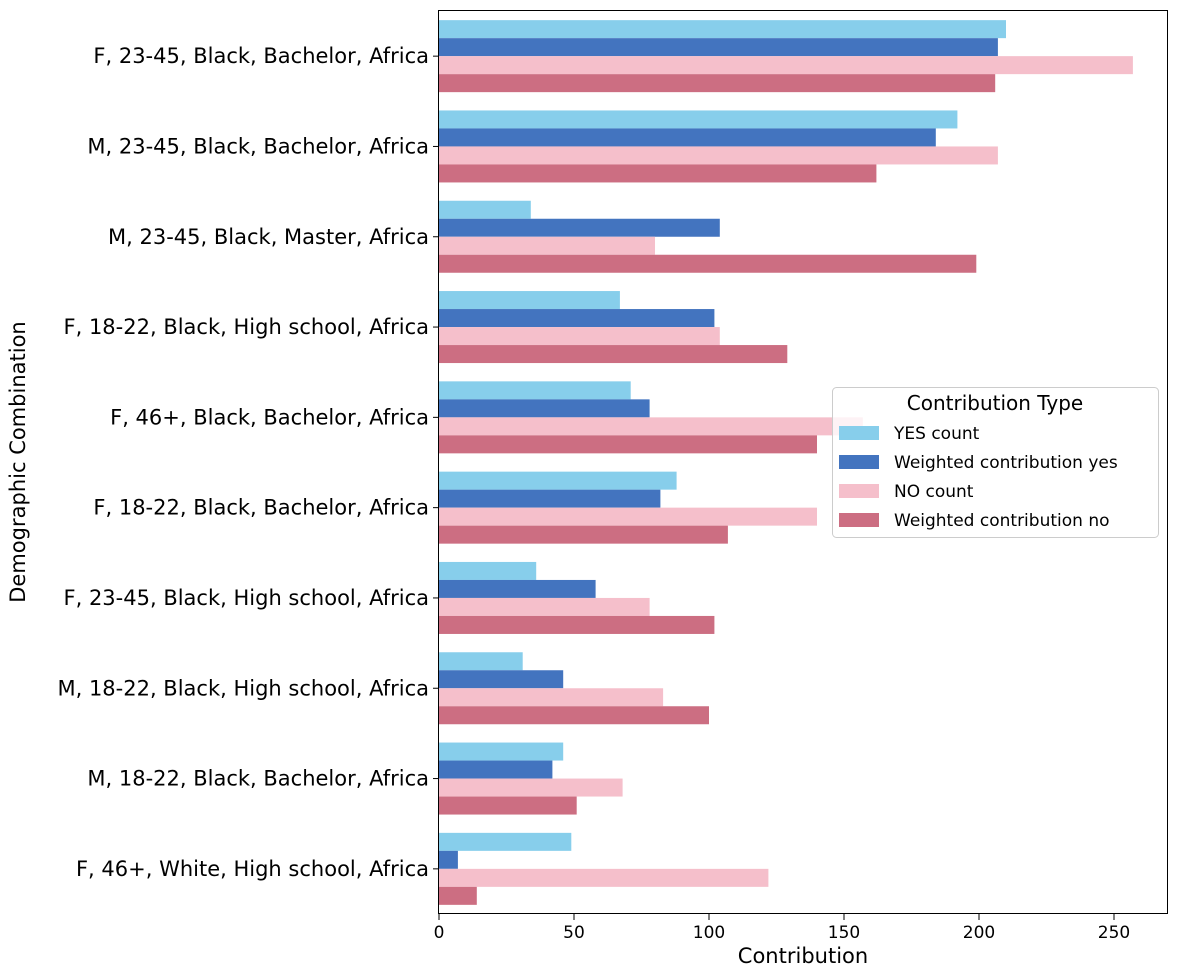 This screenshot has height=978, width=1178. What do you see at coordinates (258, 146) in the screenshot?
I see `category-label: M, 23-45, Black, Bachelor, Africa` at bounding box center [258, 146].